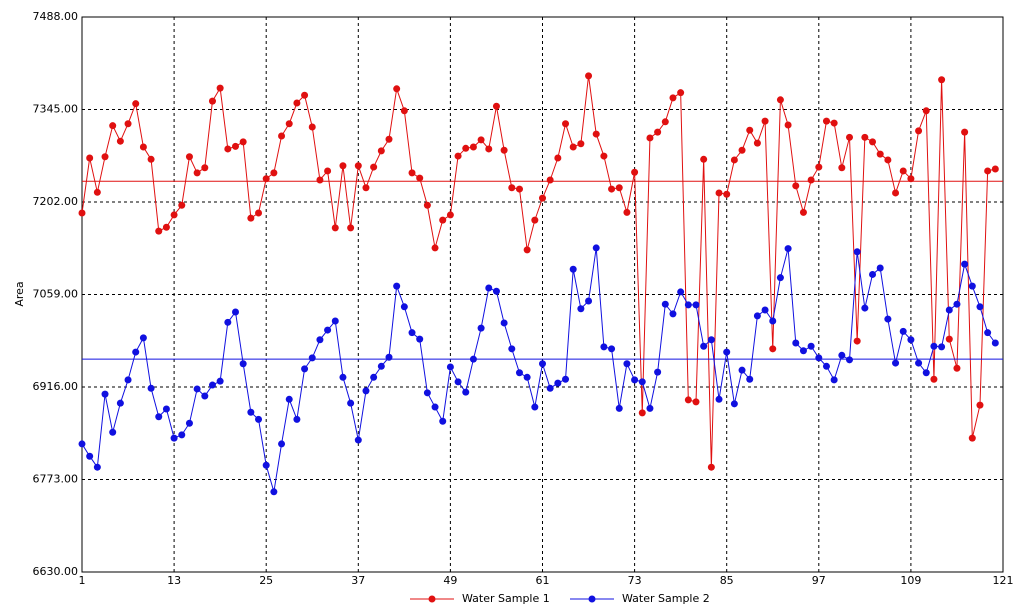  Describe the element at coordinates (56, 571) in the screenshot. I see `y-tick-label: 6630.00` at that location.